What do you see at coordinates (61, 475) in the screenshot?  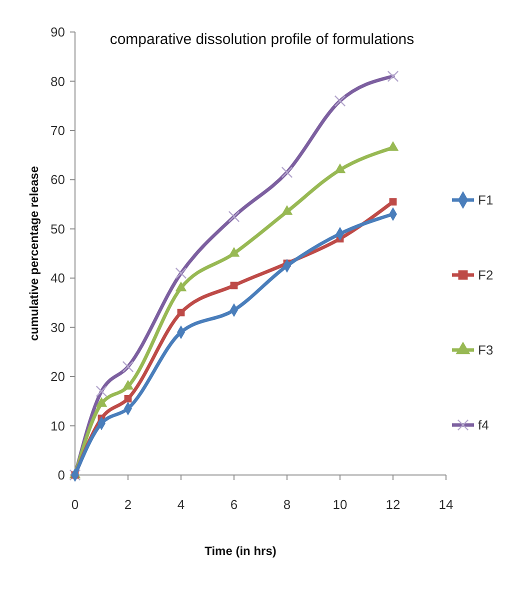 I see `y-tick-label: 0` at bounding box center [61, 475].